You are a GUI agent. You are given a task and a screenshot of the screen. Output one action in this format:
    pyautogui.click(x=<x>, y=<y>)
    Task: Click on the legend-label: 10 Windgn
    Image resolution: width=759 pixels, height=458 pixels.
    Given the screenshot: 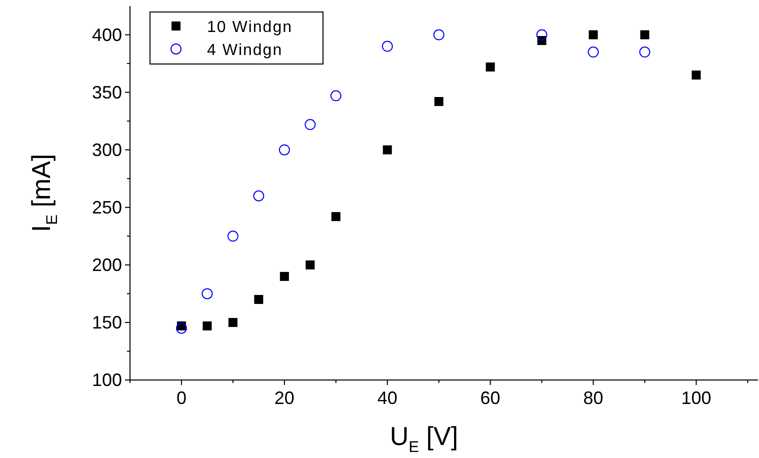 What is the action you would take?
    pyautogui.click(x=249, y=27)
    